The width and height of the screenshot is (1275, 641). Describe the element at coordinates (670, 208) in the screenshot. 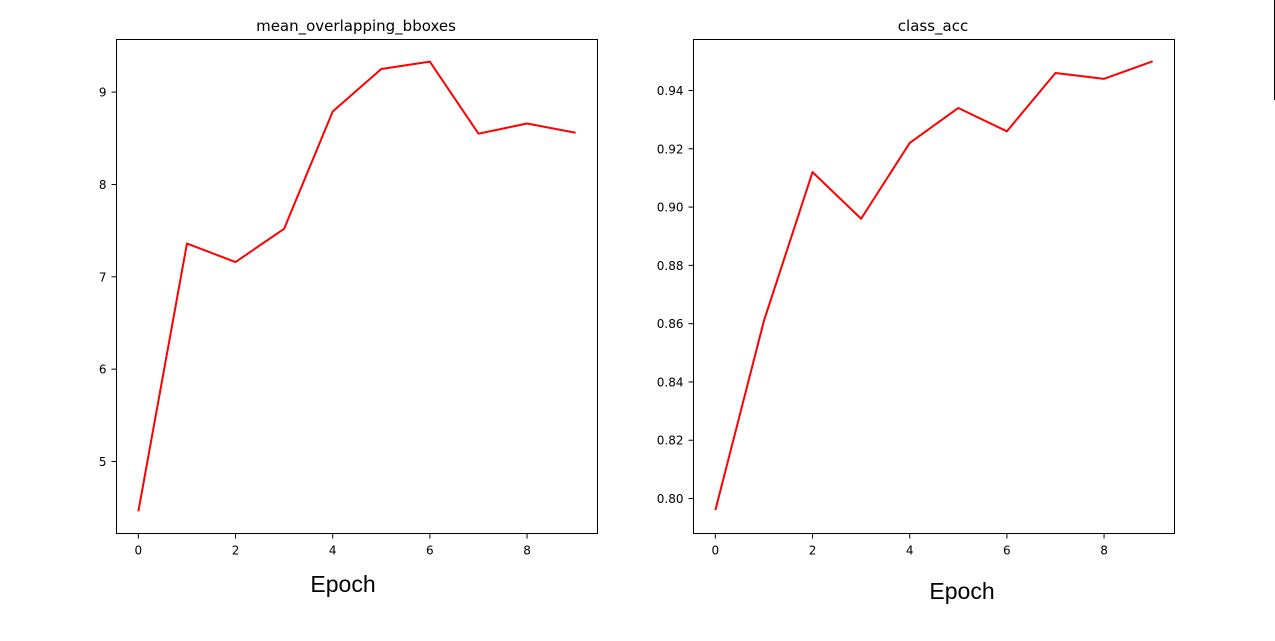

I see `y-tick-label: 0.90` at that location.